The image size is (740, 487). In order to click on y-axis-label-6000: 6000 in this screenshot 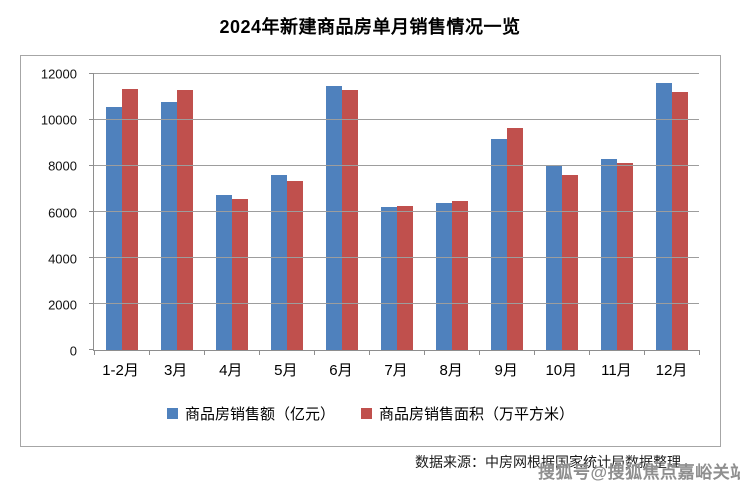, I will do `click(62, 212)`.